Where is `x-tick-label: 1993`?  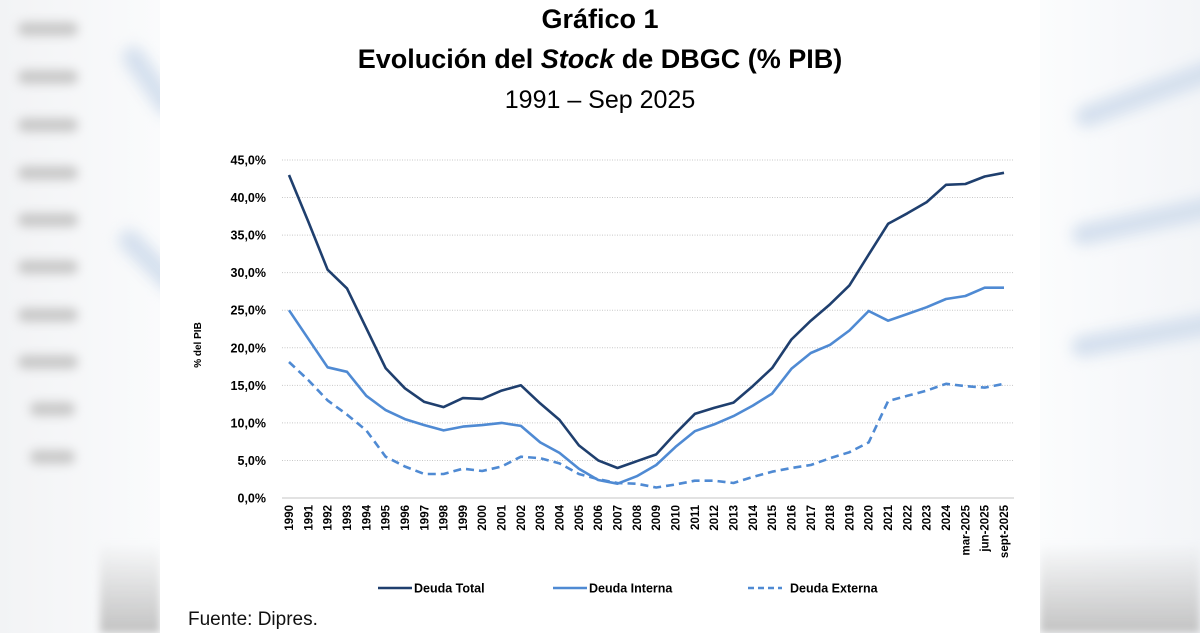 x-tick-label: 1993 is located at coordinates (348, 518).